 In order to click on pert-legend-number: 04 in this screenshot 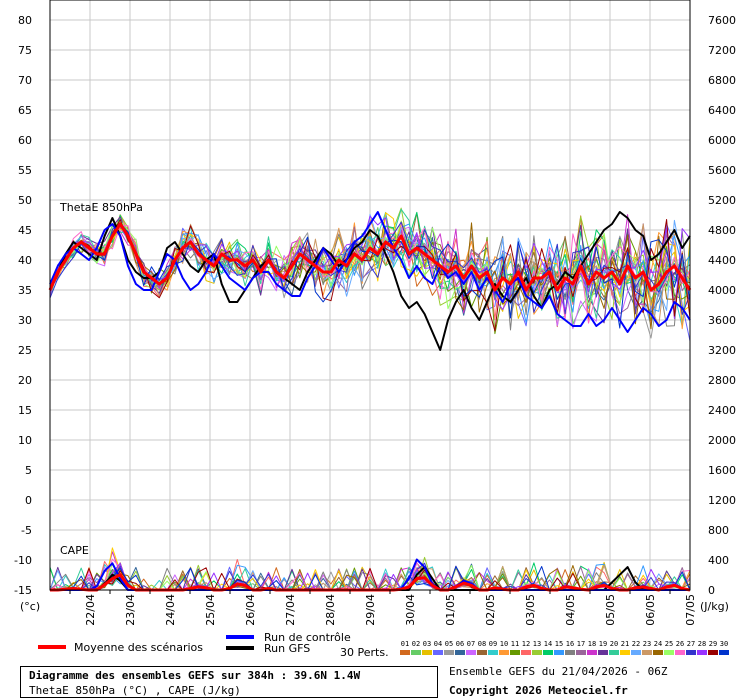, I will do `click(438, 644)`.